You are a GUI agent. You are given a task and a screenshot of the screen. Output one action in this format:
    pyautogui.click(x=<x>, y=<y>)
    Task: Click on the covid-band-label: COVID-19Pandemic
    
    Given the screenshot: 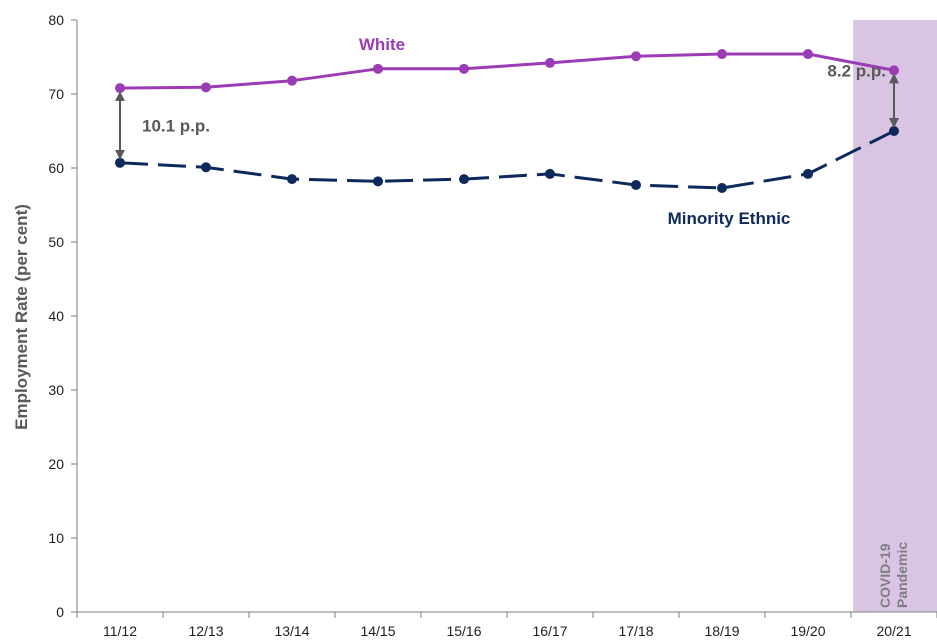 What is the action you would take?
    pyautogui.click(x=893, y=575)
    